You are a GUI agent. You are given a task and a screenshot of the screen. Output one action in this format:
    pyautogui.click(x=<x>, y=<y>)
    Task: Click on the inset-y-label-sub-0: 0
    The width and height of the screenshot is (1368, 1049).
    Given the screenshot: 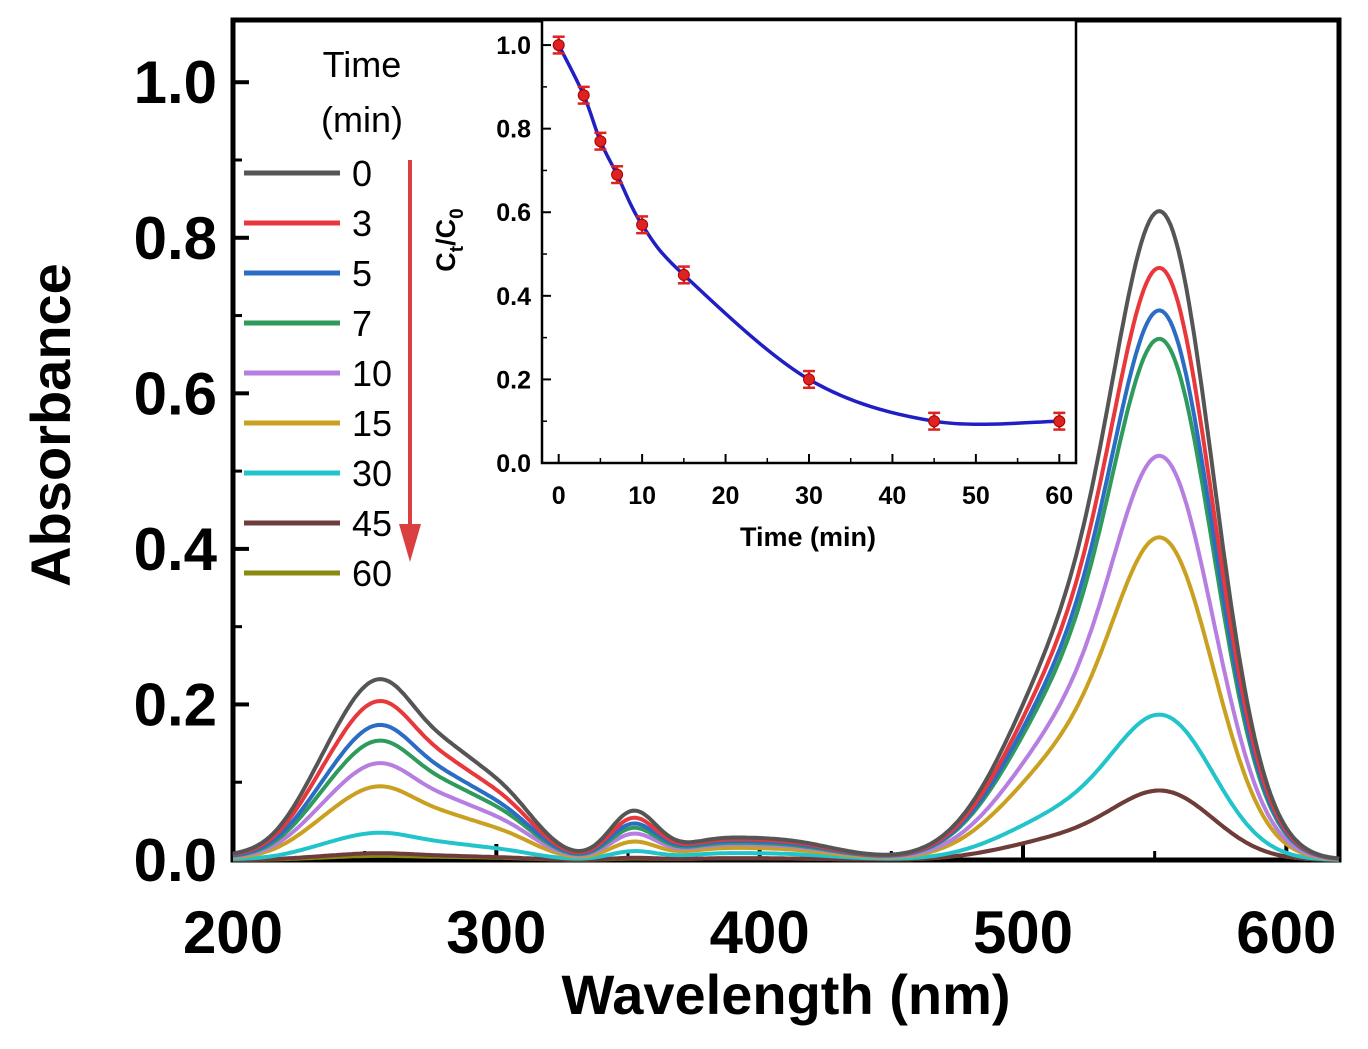 What is the action you would take?
    pyautogui.click(x=457, y=213)
    